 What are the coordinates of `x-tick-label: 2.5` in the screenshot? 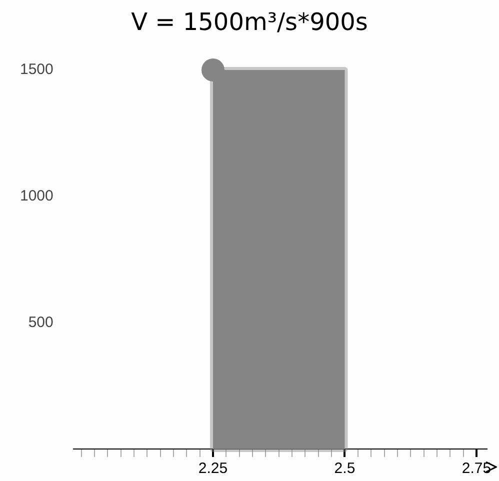 It's located at (345, 469).